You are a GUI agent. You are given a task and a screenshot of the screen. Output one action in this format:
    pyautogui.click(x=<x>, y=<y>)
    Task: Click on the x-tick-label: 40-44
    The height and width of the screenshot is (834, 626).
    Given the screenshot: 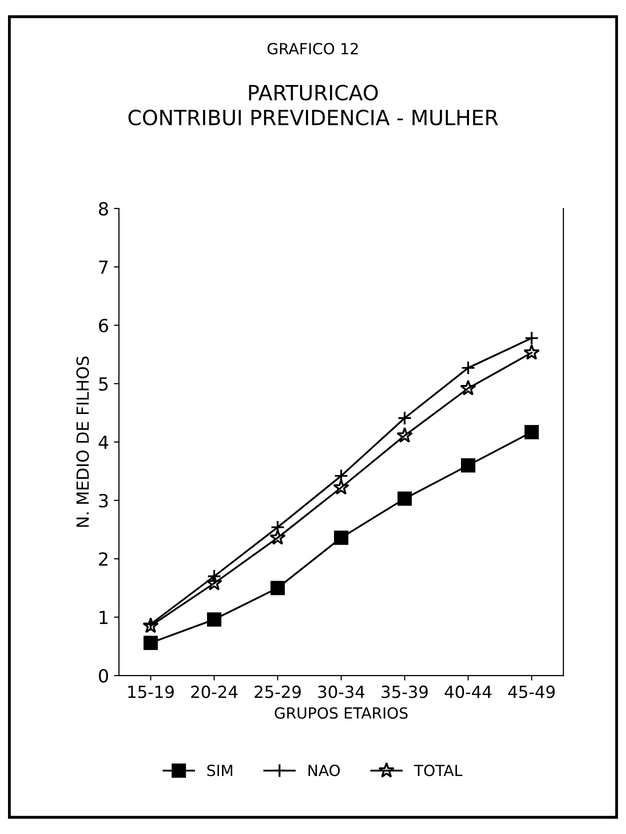 What is the action you would take?
    pyautogui.click(x=468, y=692)
    